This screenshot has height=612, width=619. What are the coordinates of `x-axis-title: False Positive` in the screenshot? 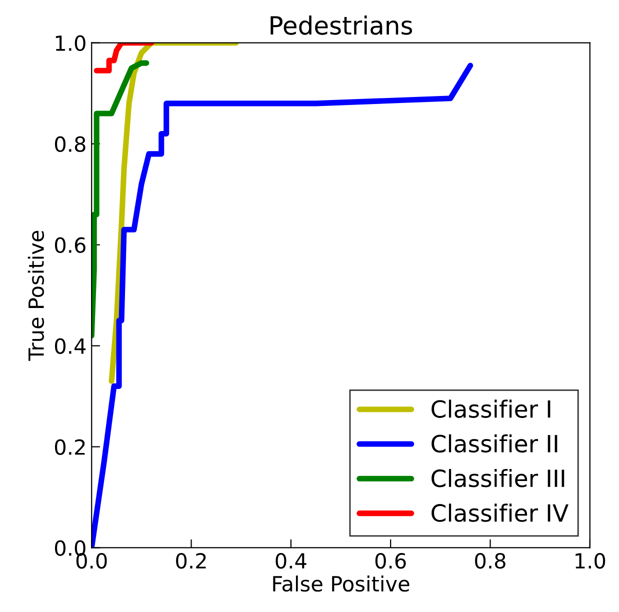 It's located at (341, 584).